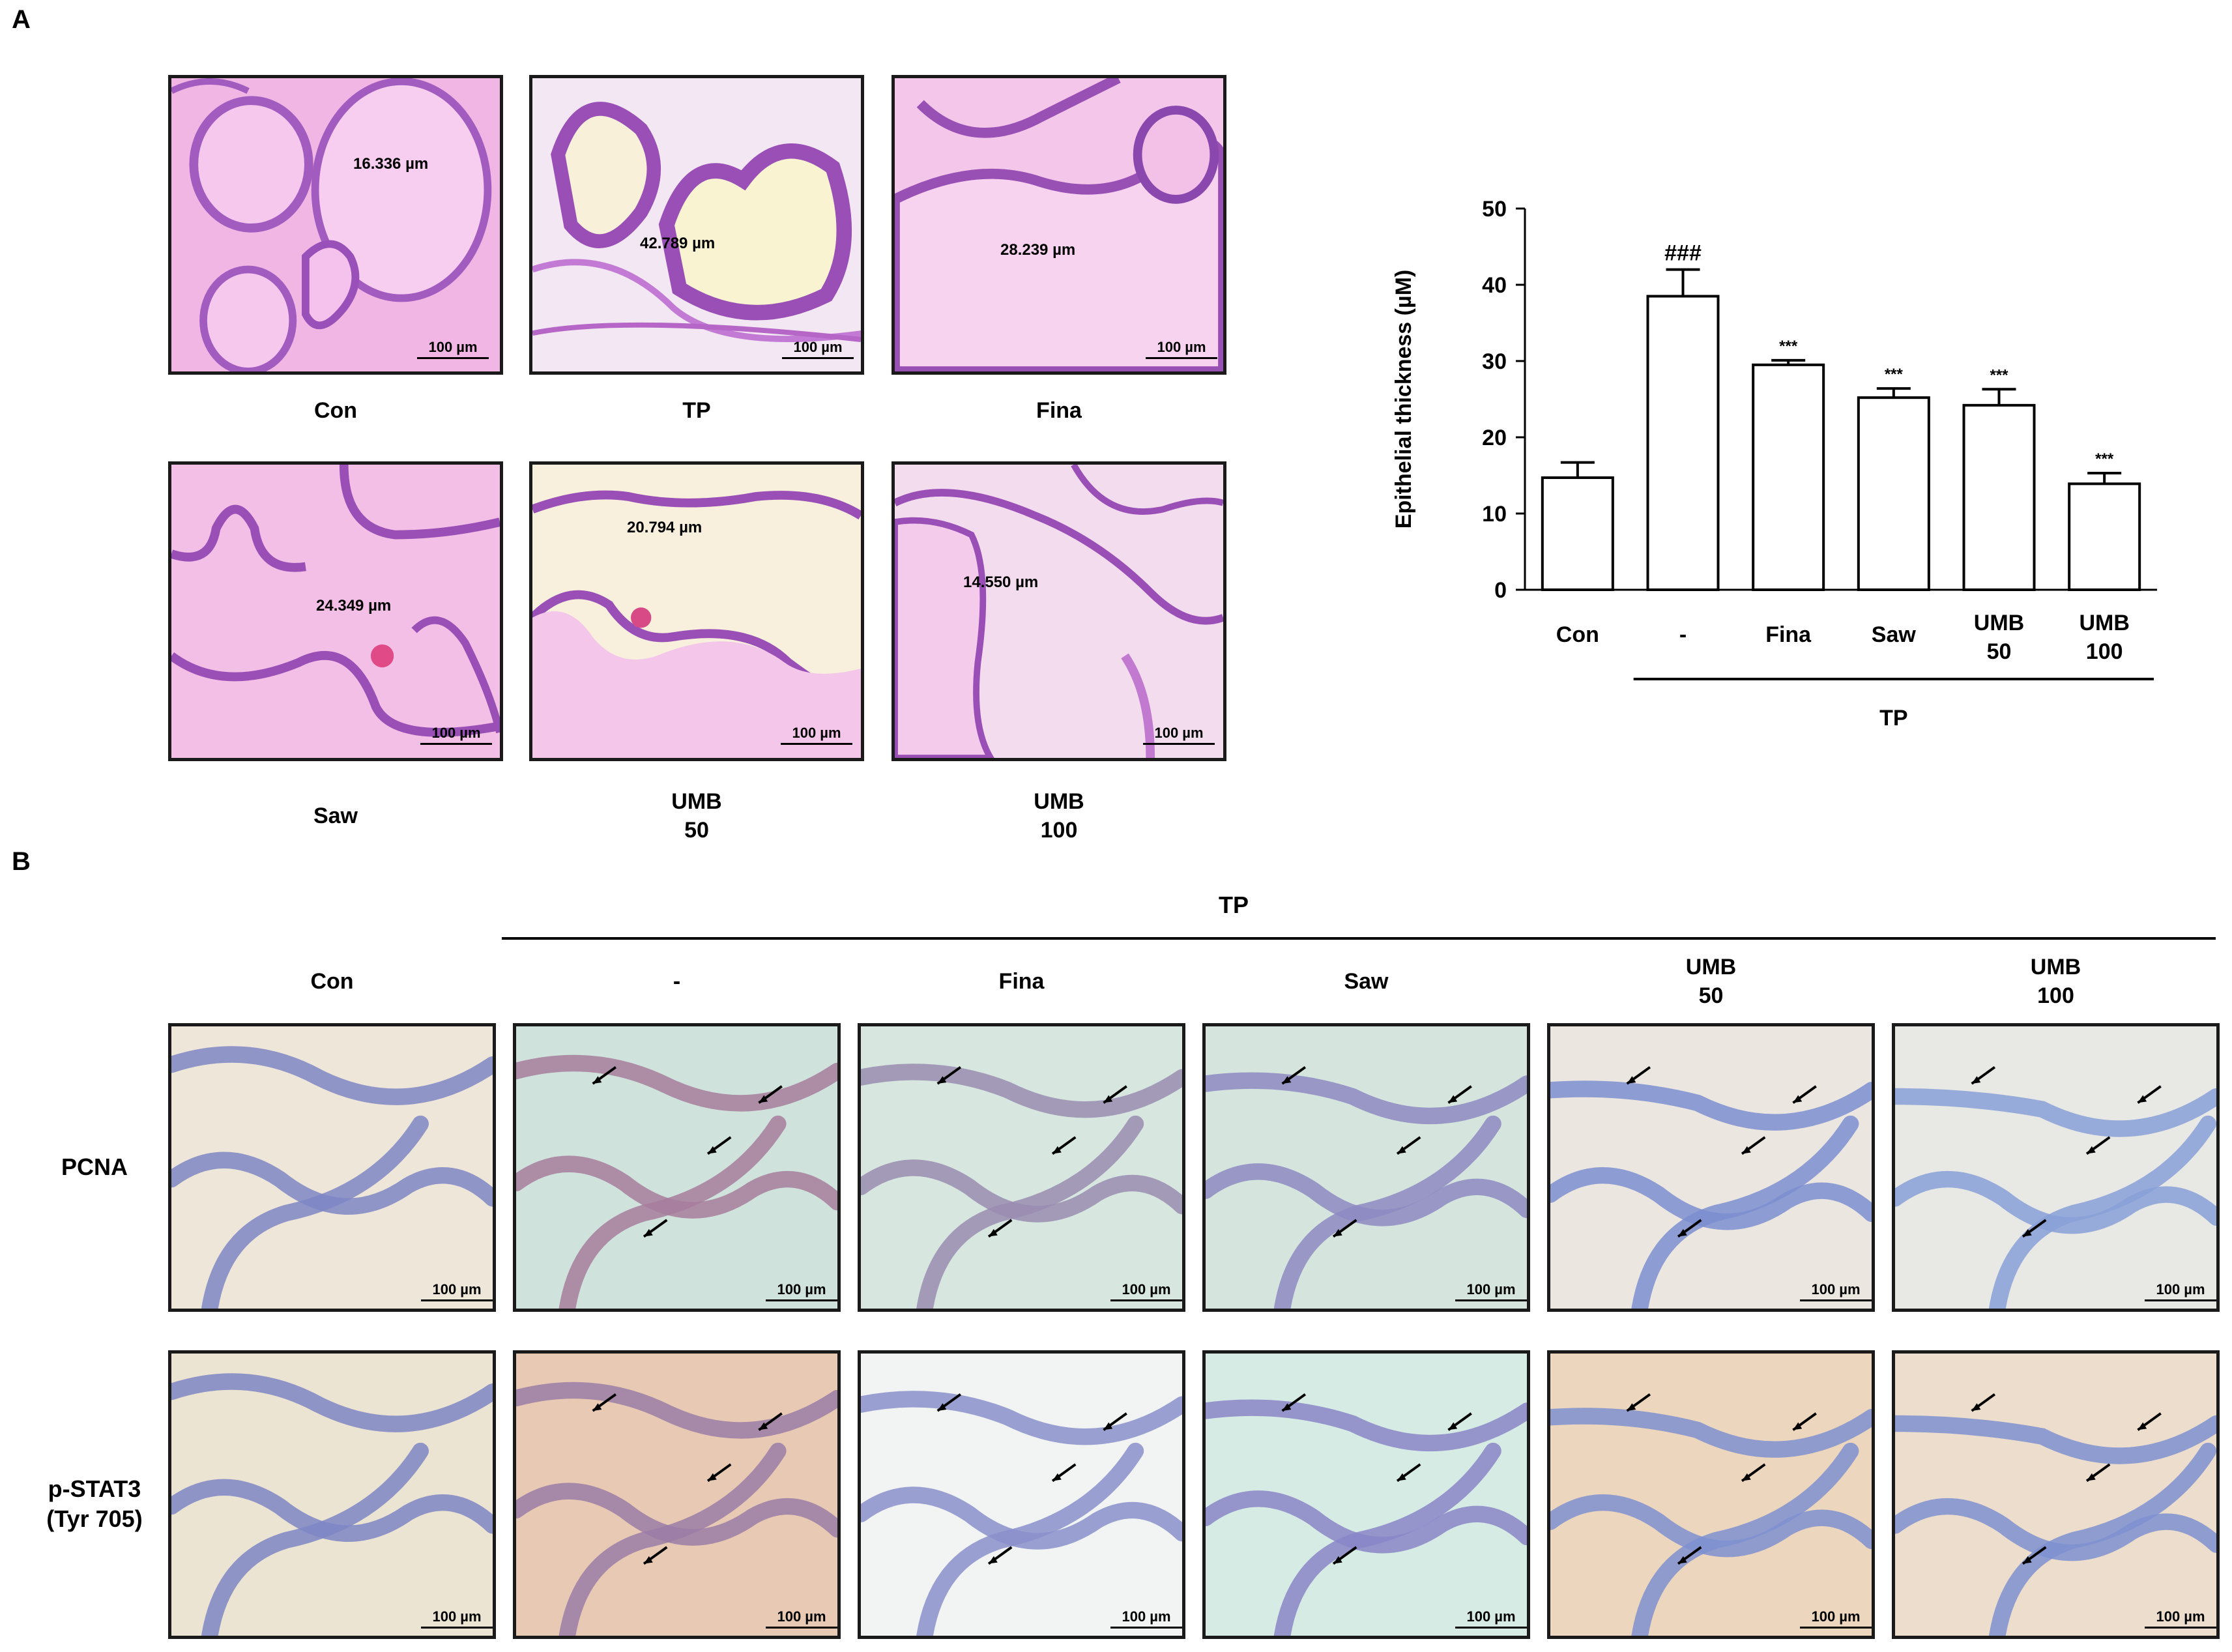  Describe the element at coordinates (1494, 362) in the screenshot. I see `y-tick-label: 30` at that location.